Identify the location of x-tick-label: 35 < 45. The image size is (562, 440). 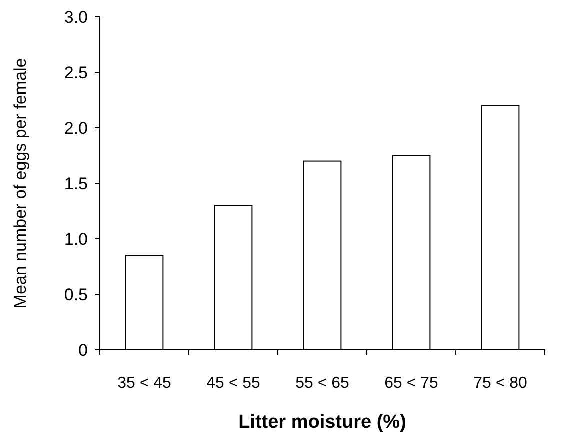
(145, 383).